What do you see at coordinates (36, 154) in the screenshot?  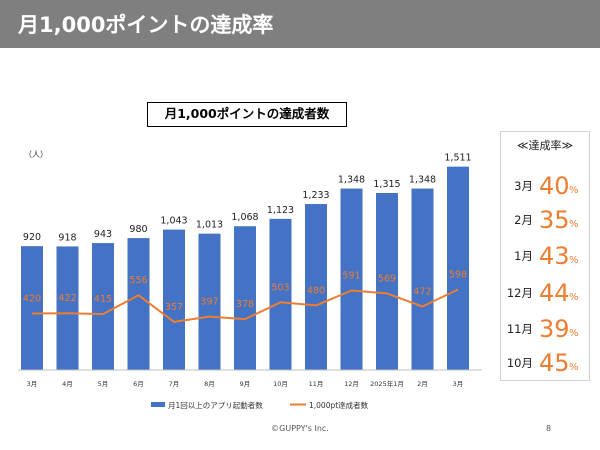 I see `y-unit-label: （人）` at bounding box center [36, 154].